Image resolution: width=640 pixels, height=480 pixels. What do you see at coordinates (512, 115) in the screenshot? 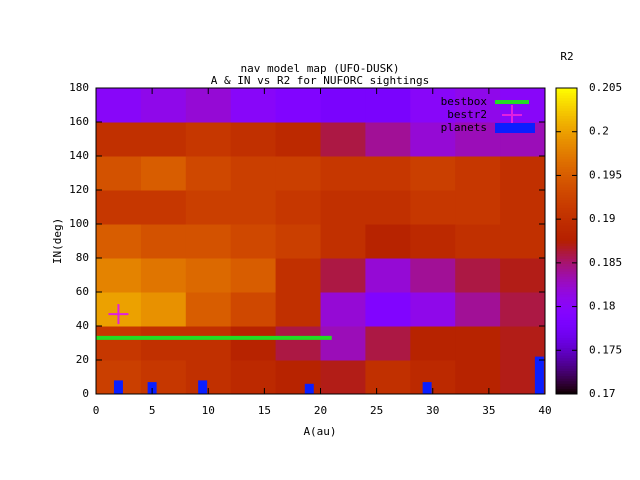
I see `legend-swatch` at bounding box center [512, 115].